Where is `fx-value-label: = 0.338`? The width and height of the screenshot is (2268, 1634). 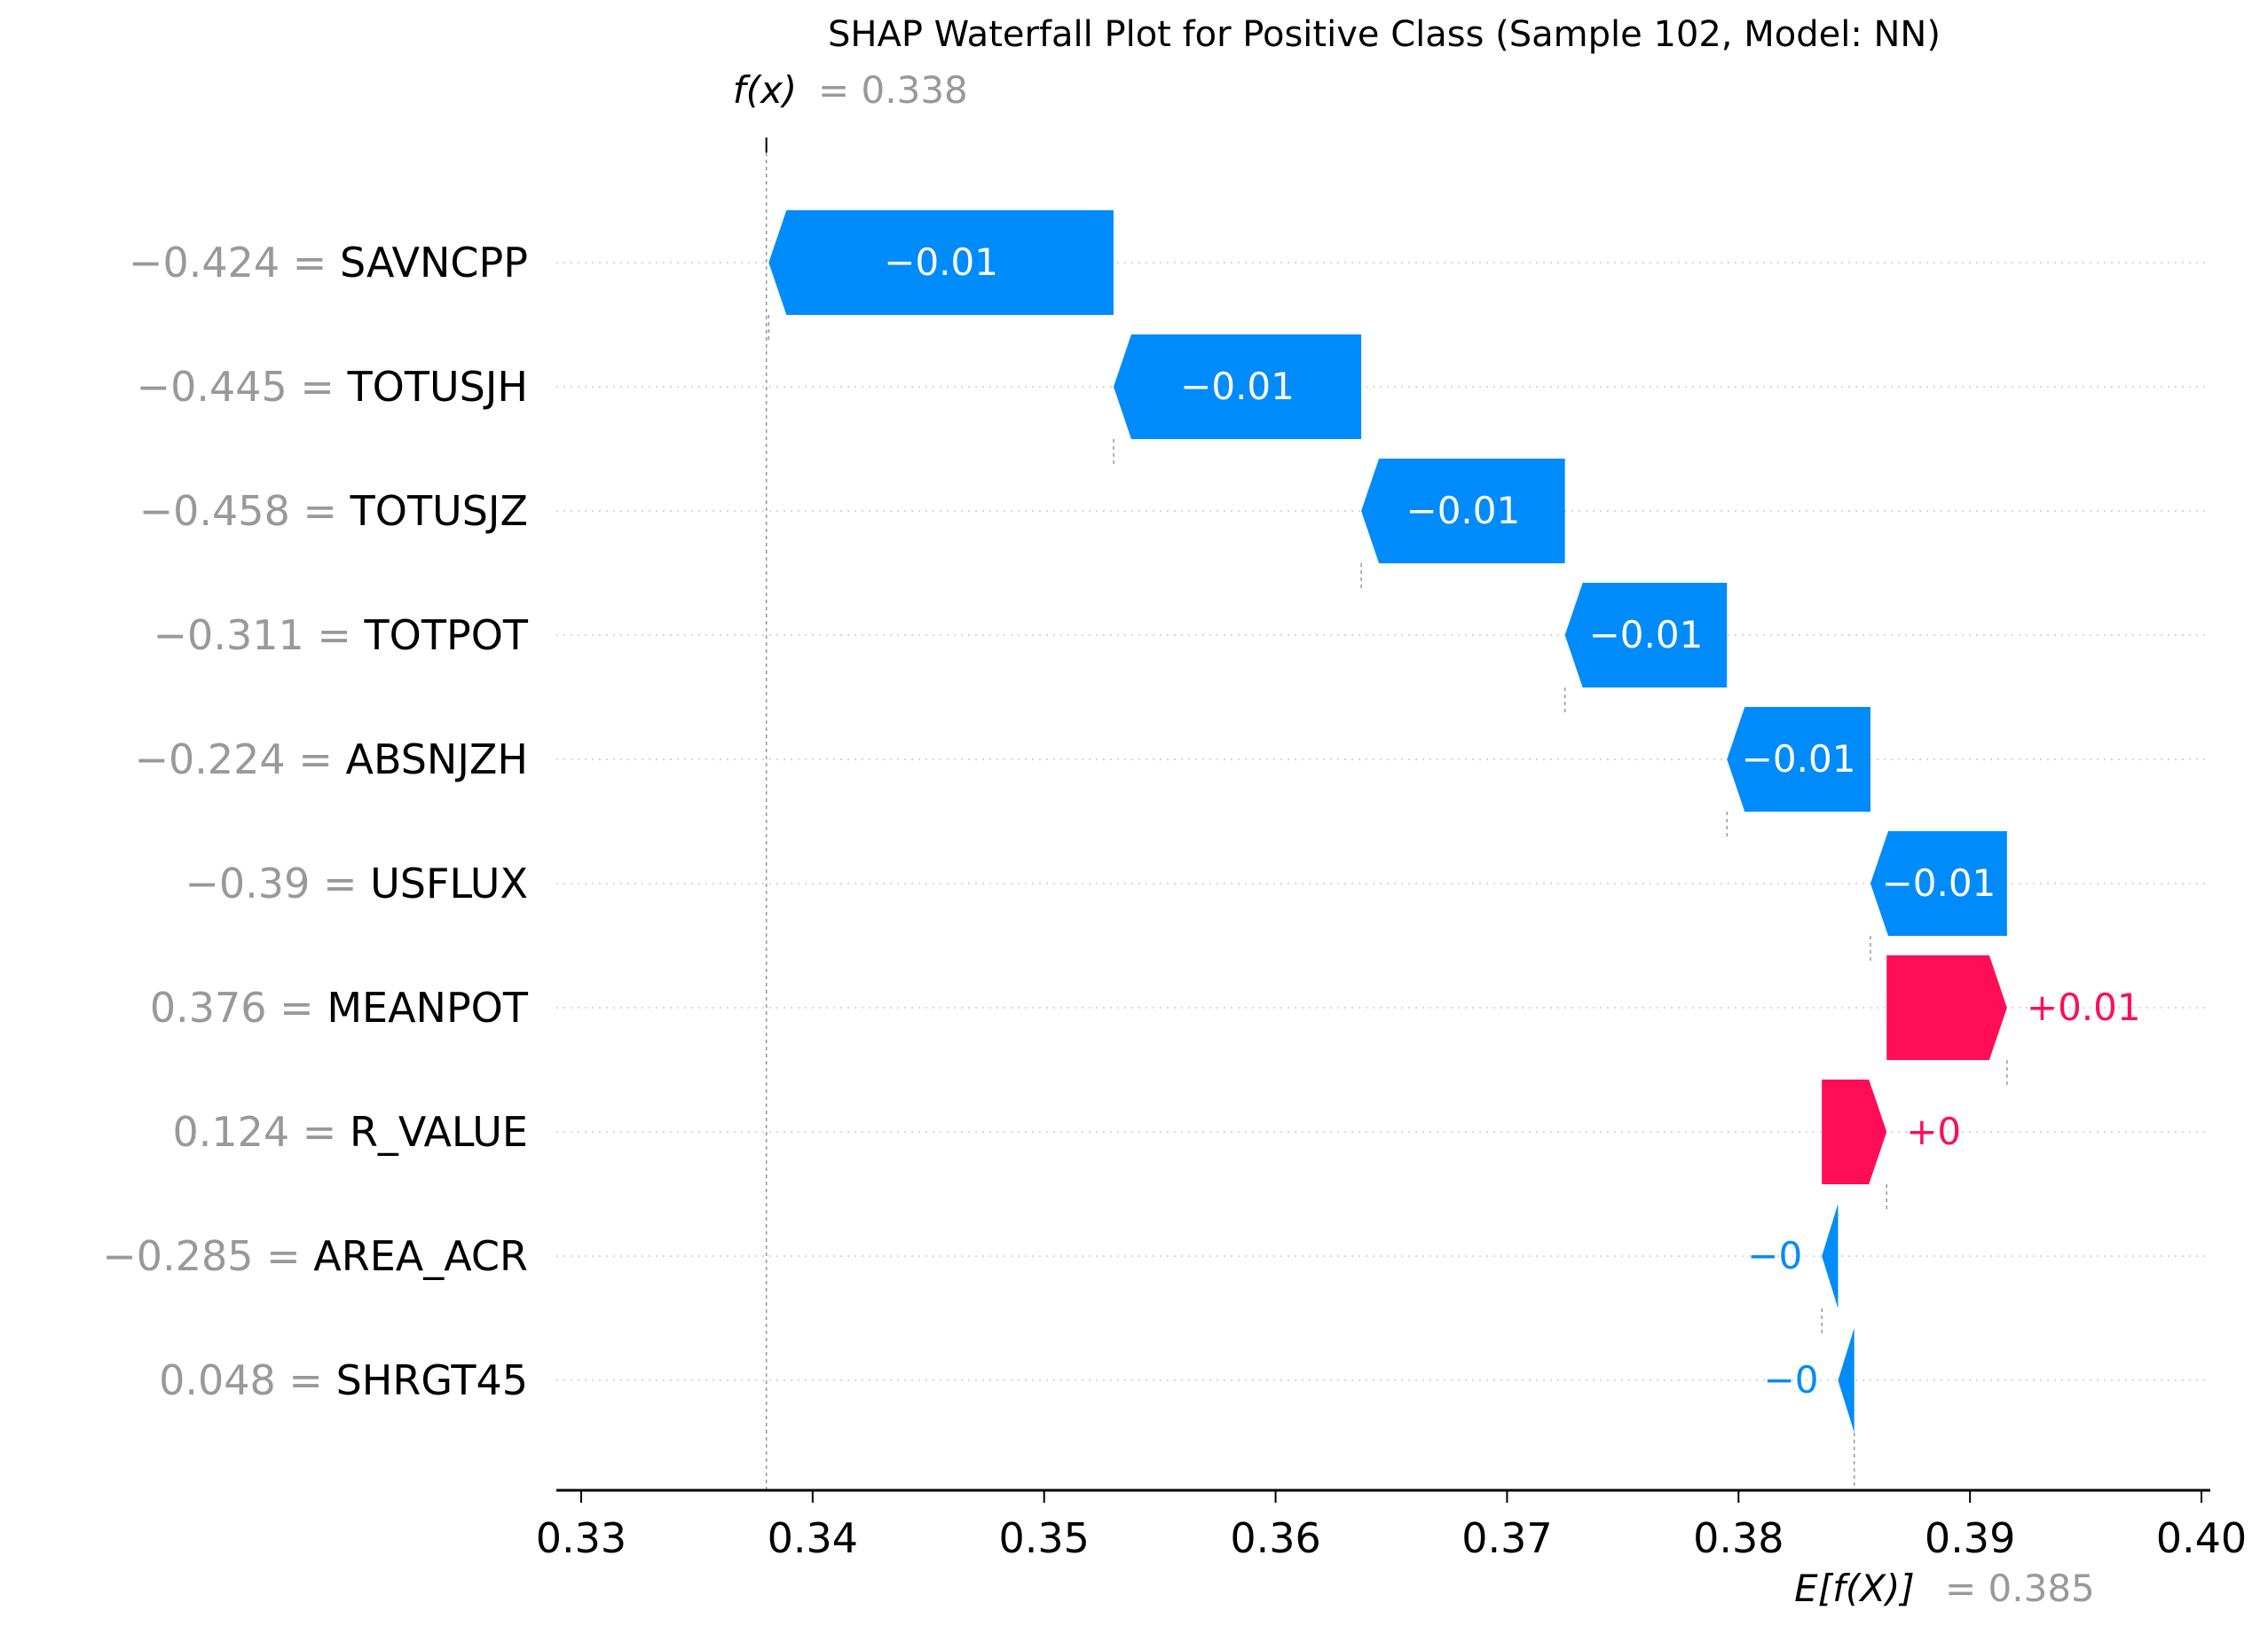 fx-value-label: = 0.338 is located at coordinates (893, 90).